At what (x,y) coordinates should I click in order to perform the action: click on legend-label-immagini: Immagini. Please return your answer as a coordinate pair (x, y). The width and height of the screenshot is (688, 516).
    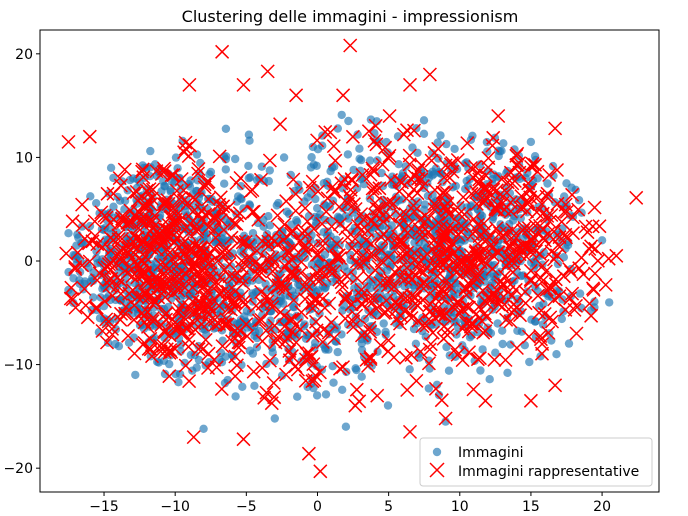
    Looking at the image, I should click on (491, 453).